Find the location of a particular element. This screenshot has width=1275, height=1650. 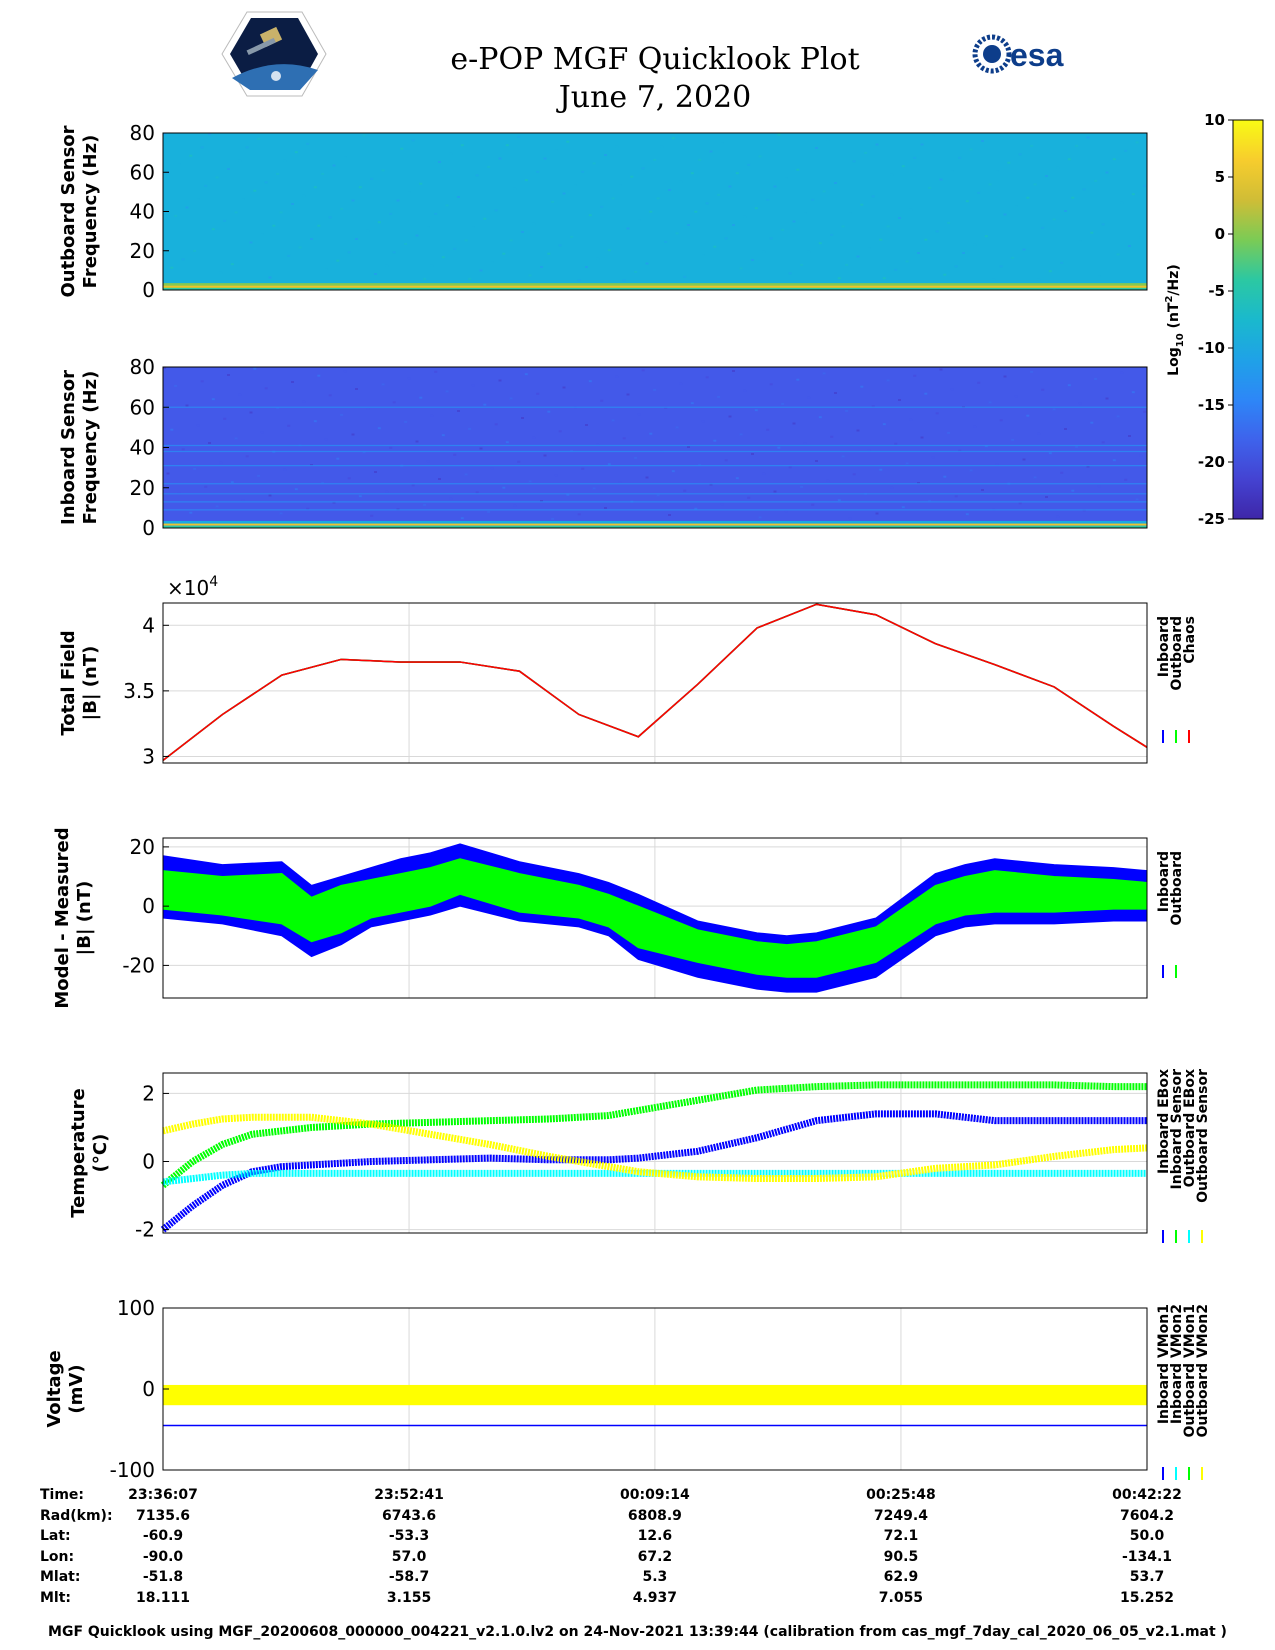

ephemeris-value: 00:42:22 is located at coordinates (1147, 1495).